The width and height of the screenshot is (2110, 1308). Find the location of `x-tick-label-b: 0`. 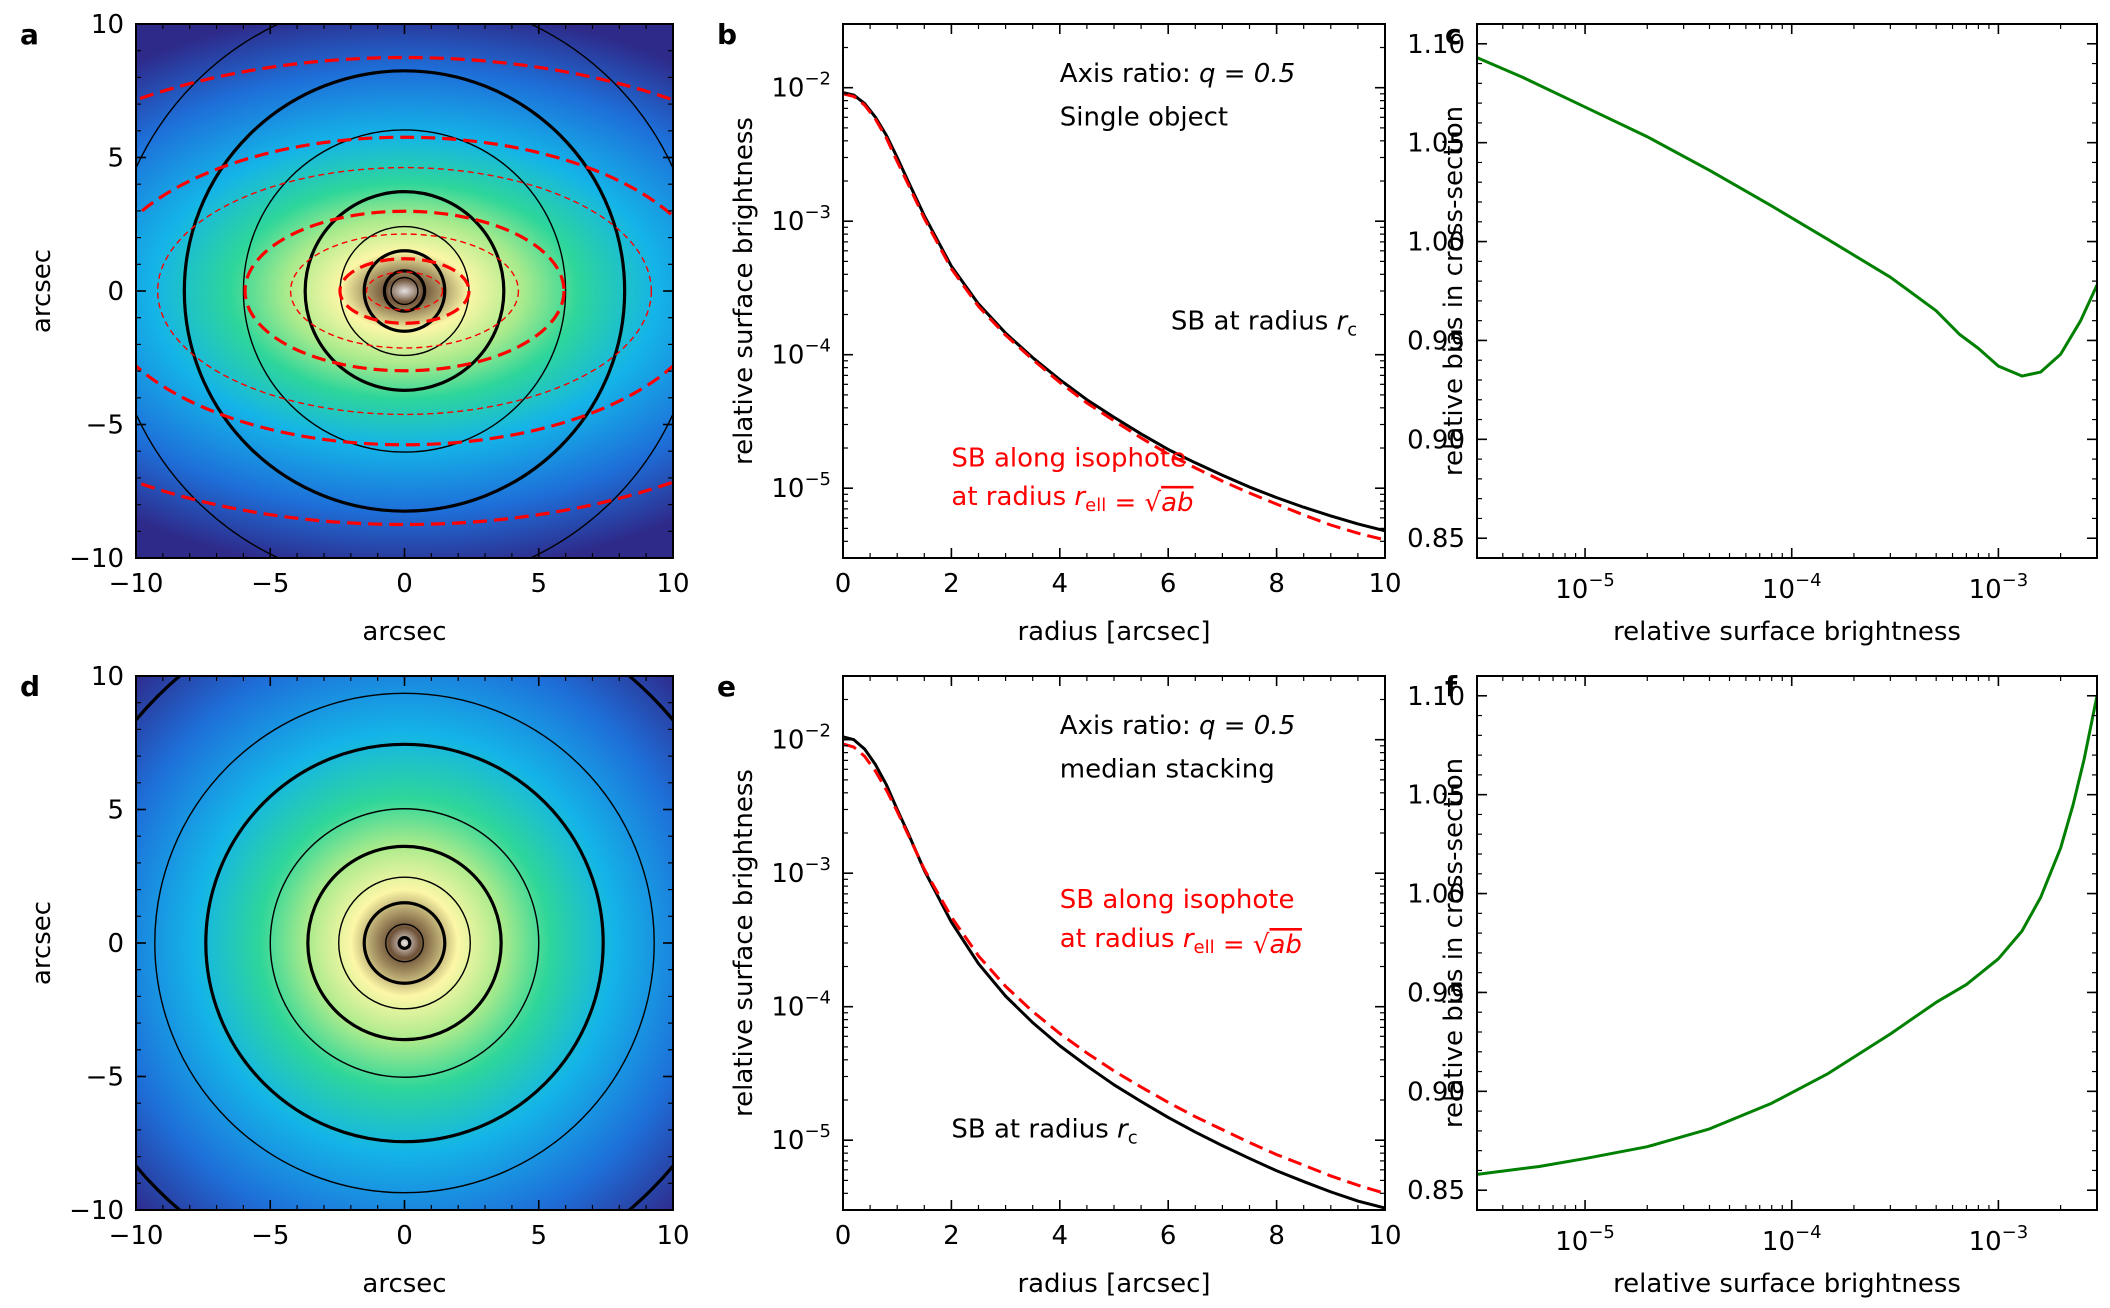

x-tick-label-b: 0 is located at coordinates (843, 584).